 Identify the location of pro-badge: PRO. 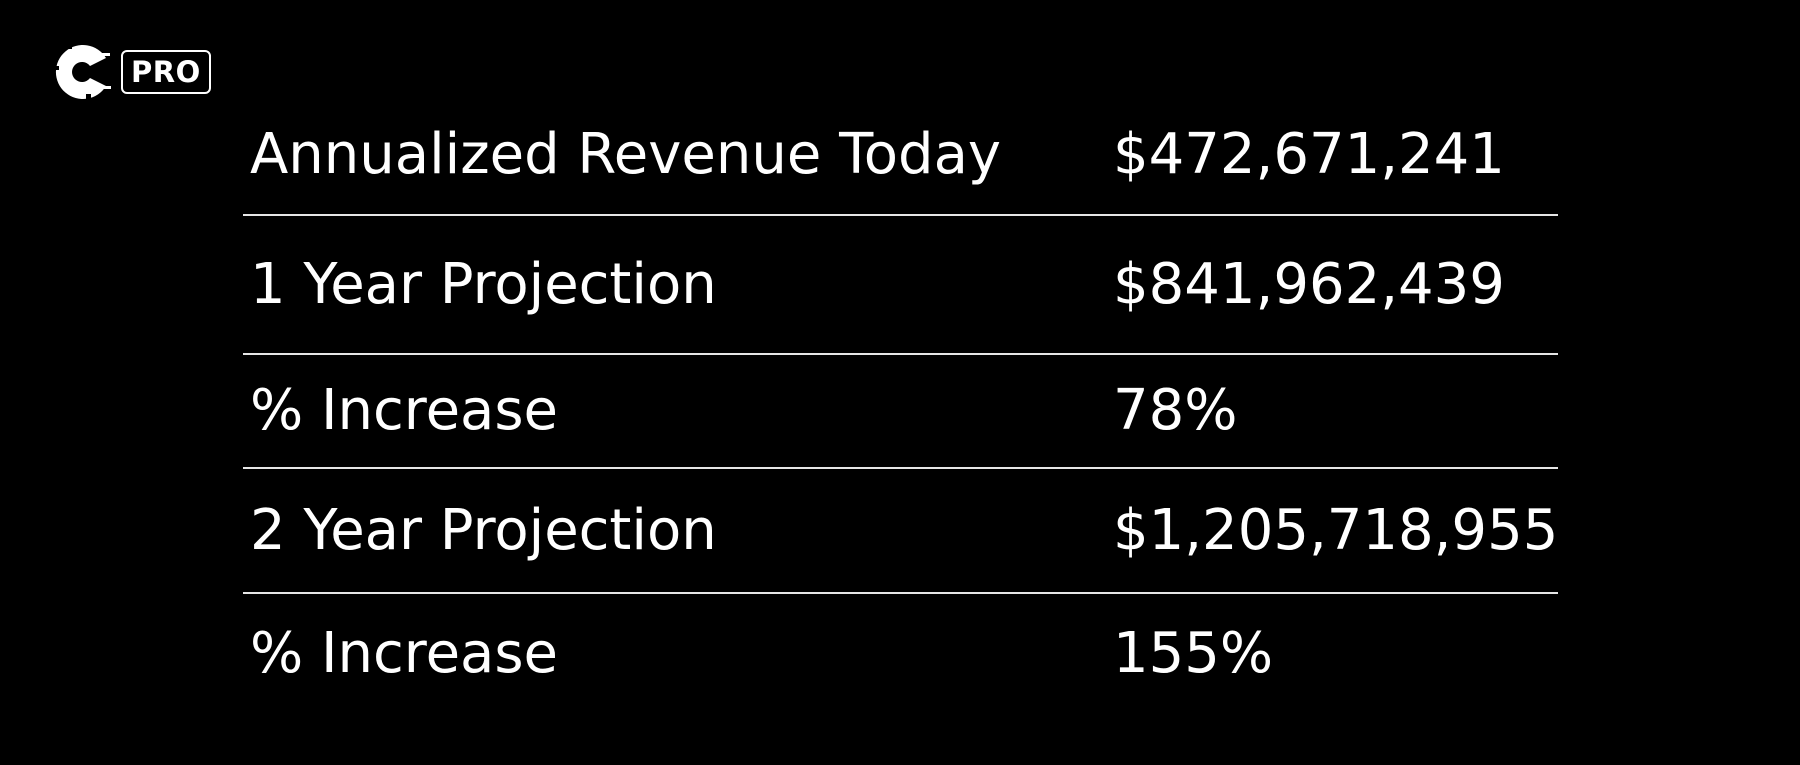
(166, 72).